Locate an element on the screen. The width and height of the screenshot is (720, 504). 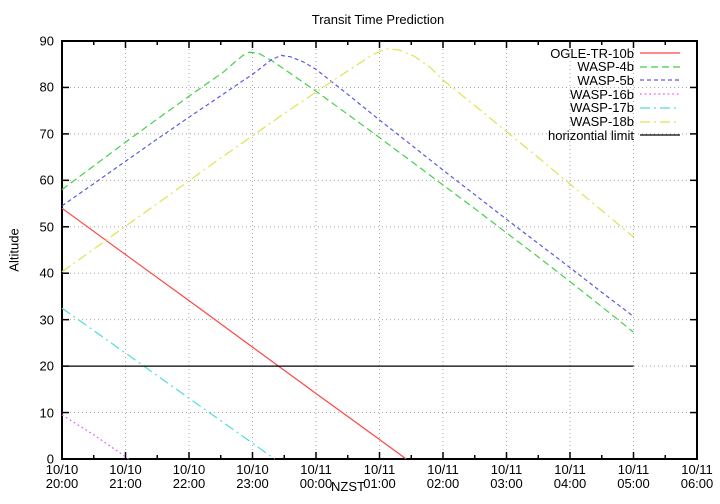
x-tick-label: 10/11 05:00 is located at coordinates (633, 477).